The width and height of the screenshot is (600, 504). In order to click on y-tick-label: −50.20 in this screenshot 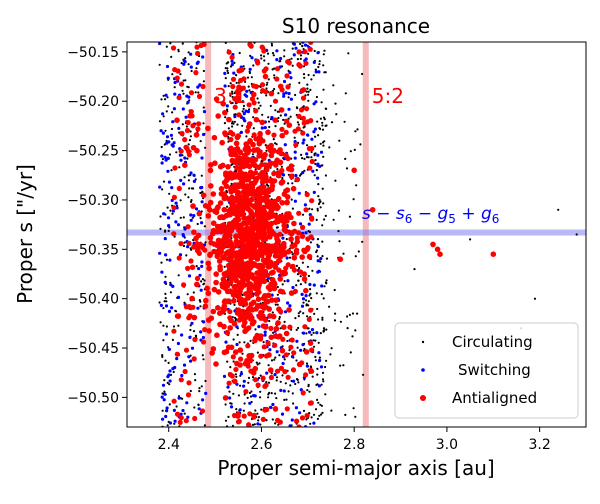, I will do `click(93, 102)`.